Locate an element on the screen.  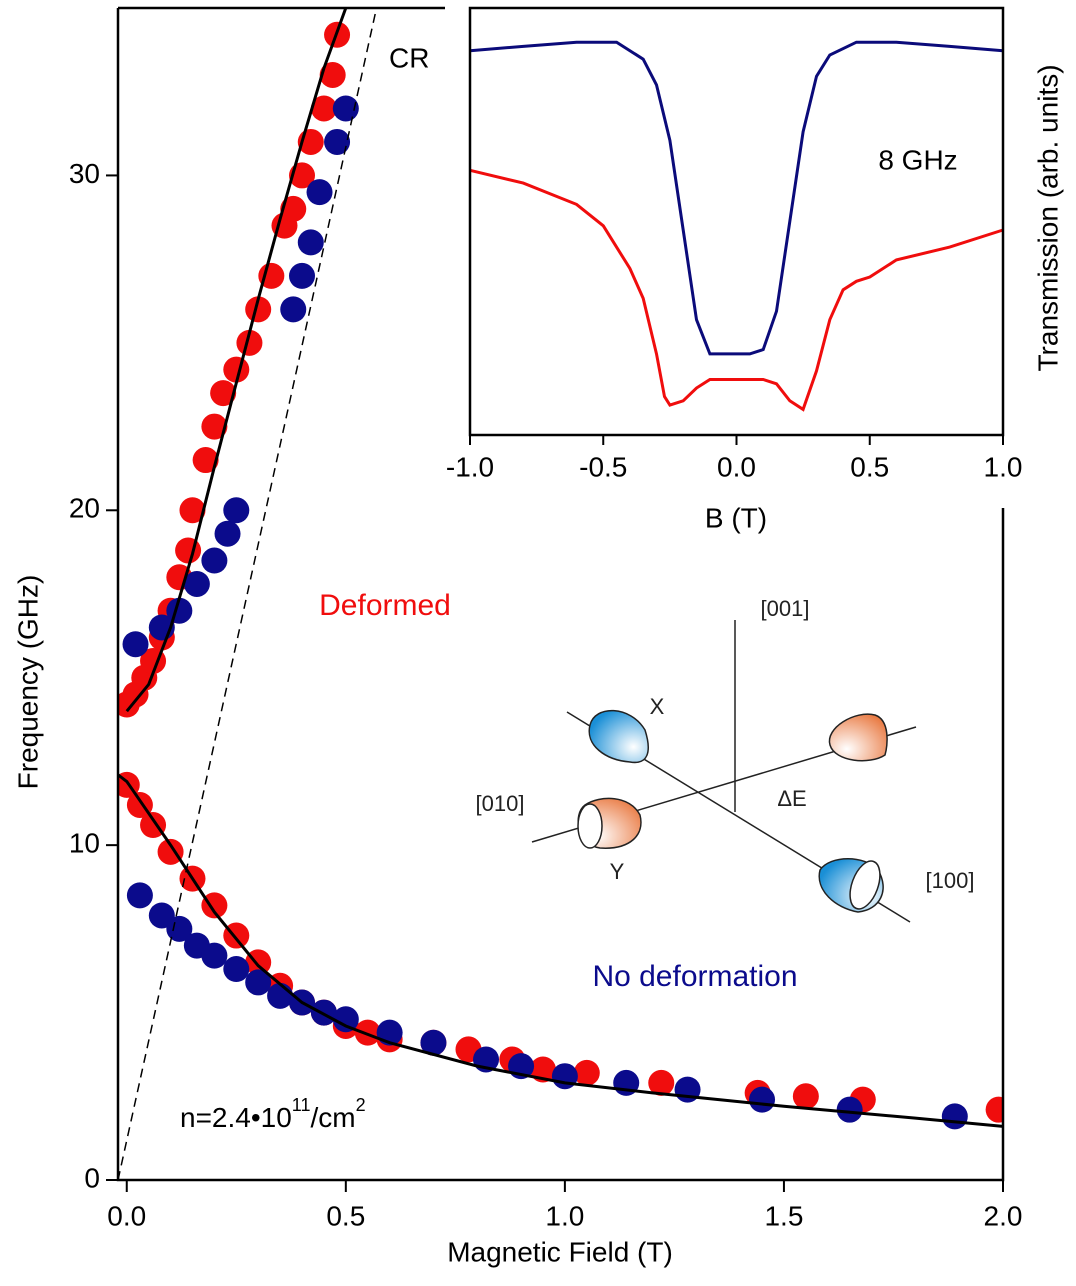
fit-curve is located at coordinates (236, 360).